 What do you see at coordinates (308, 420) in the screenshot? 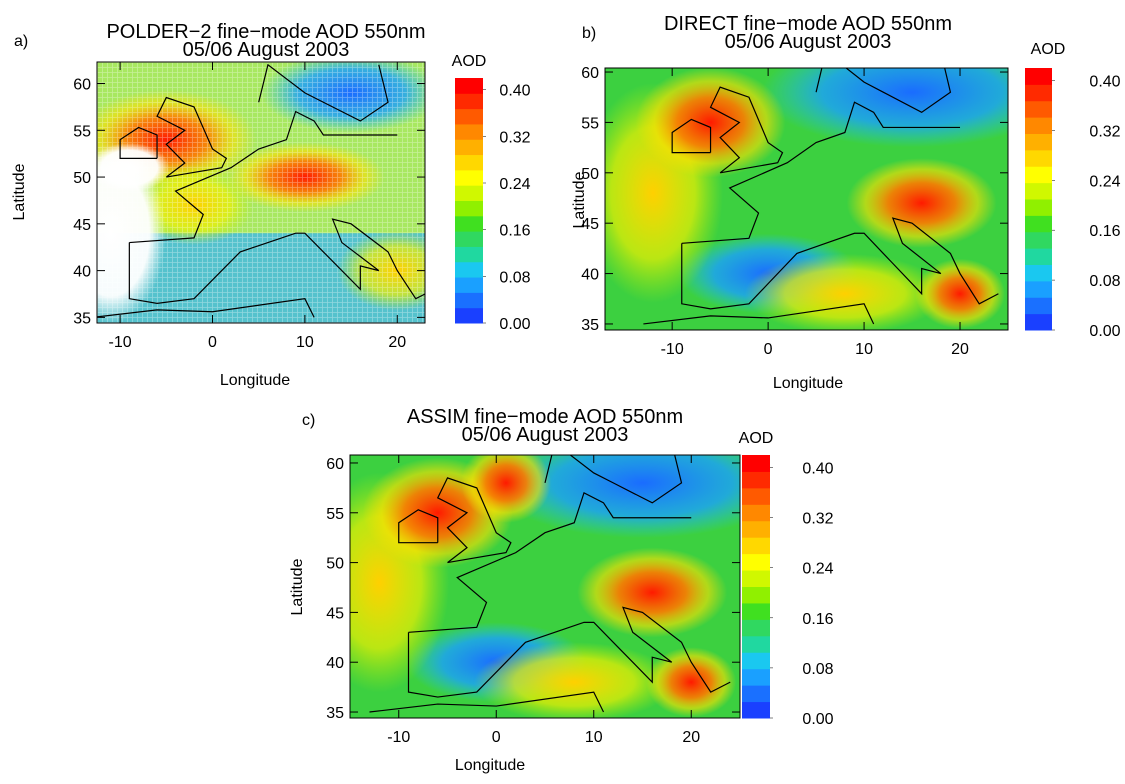
I see `panel-label: c)` at bounding box center [308, 420].